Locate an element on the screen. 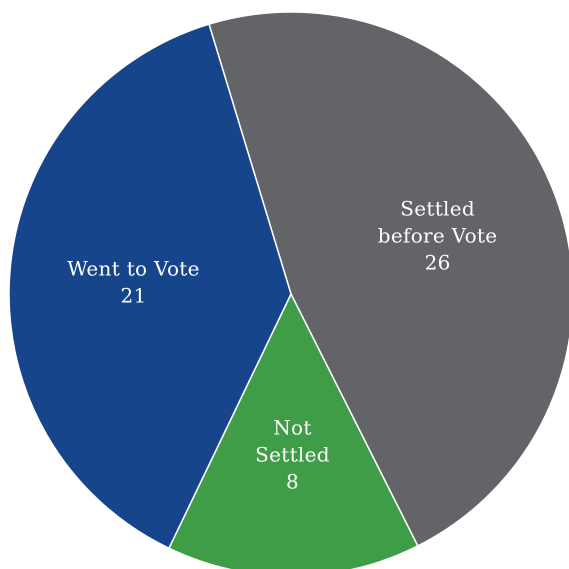 Image resolution: width=569 pixels, height=569 pixels. slice-label-not-settled: Not Settled 8 is located at coordinates (292, 455).